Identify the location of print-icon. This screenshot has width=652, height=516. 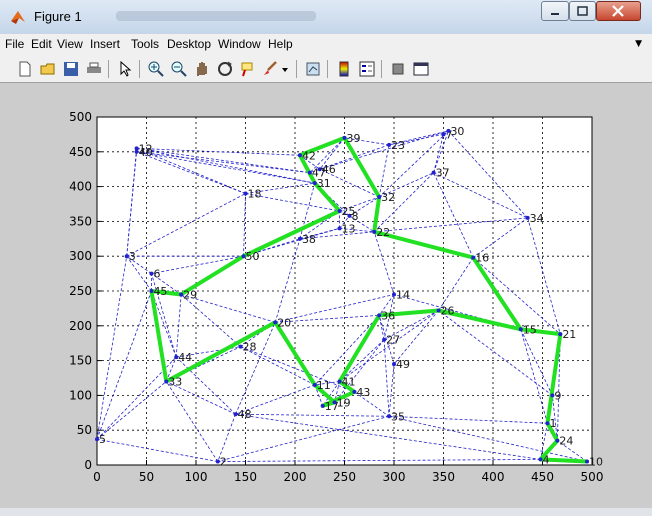
(94, 69).